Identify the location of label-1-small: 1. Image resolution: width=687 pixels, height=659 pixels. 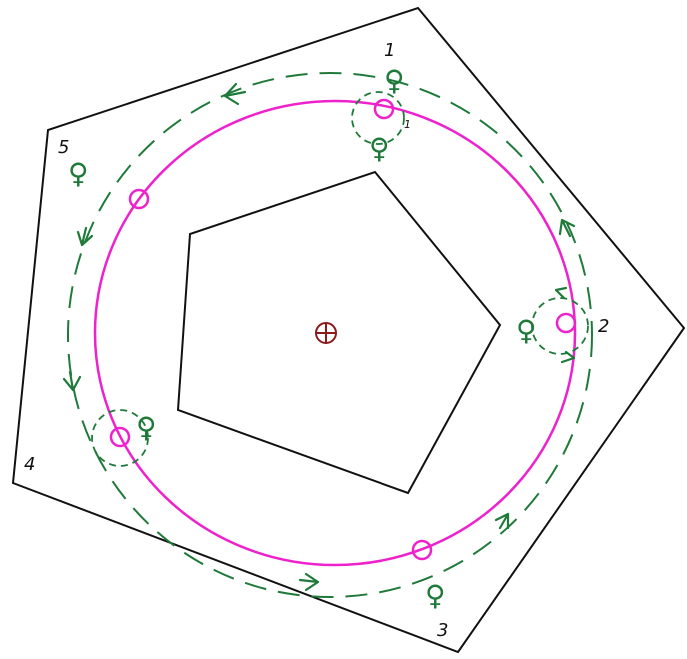
(407, 124).